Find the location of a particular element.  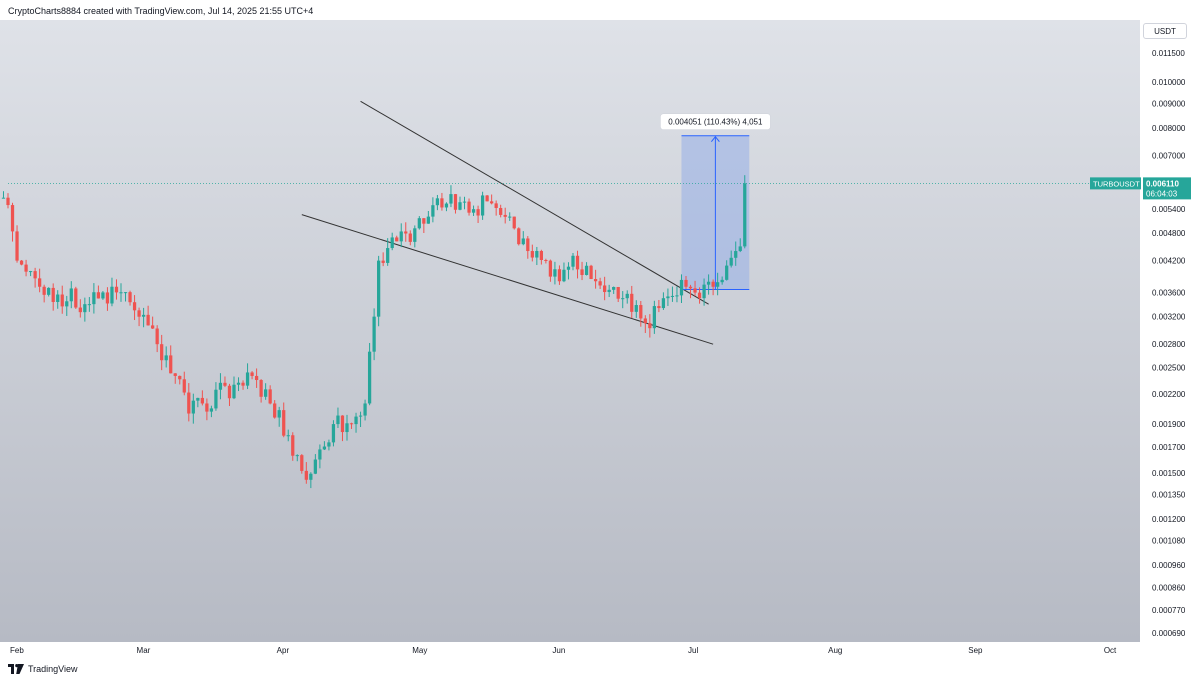

time-tick-label: Feb is located at coordinates (17, 650).